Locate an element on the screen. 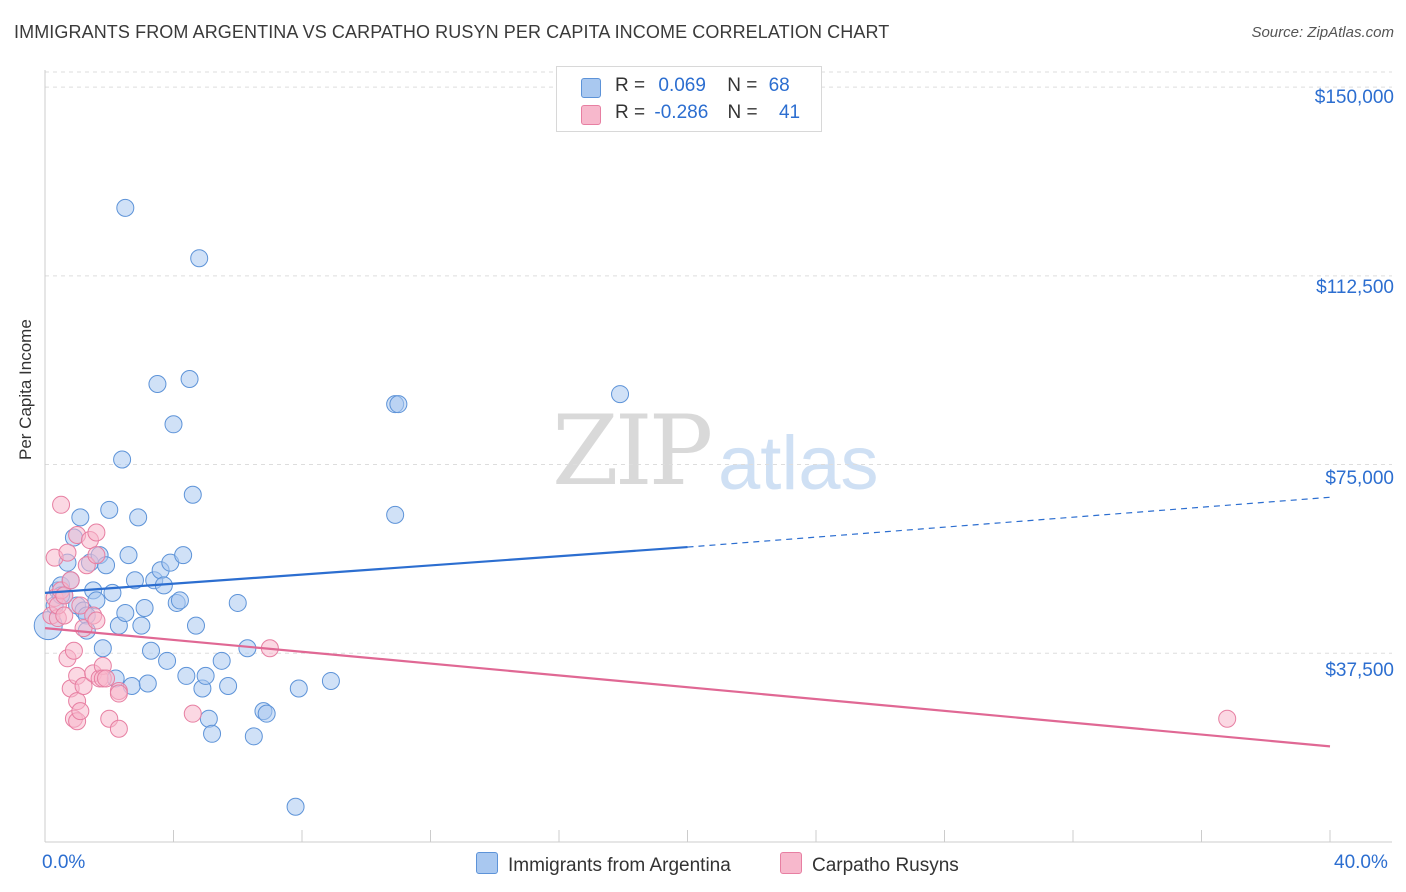 The image size is (1406, 892). trend-line-carpatho is located at coordinates (687, 687).